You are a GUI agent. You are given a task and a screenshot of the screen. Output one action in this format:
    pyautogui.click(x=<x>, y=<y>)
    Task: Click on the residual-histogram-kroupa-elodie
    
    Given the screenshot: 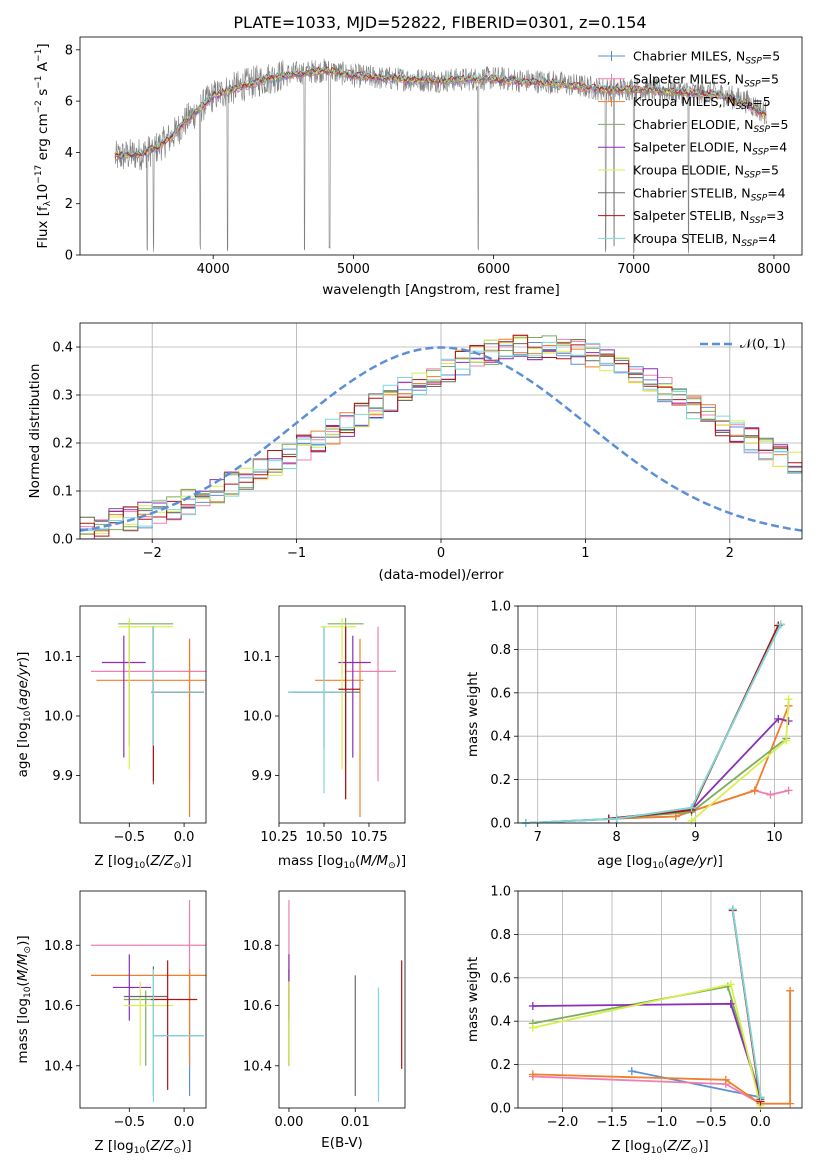 What is the action you would take?
    pyautogui.click(x=441, y=435)
    